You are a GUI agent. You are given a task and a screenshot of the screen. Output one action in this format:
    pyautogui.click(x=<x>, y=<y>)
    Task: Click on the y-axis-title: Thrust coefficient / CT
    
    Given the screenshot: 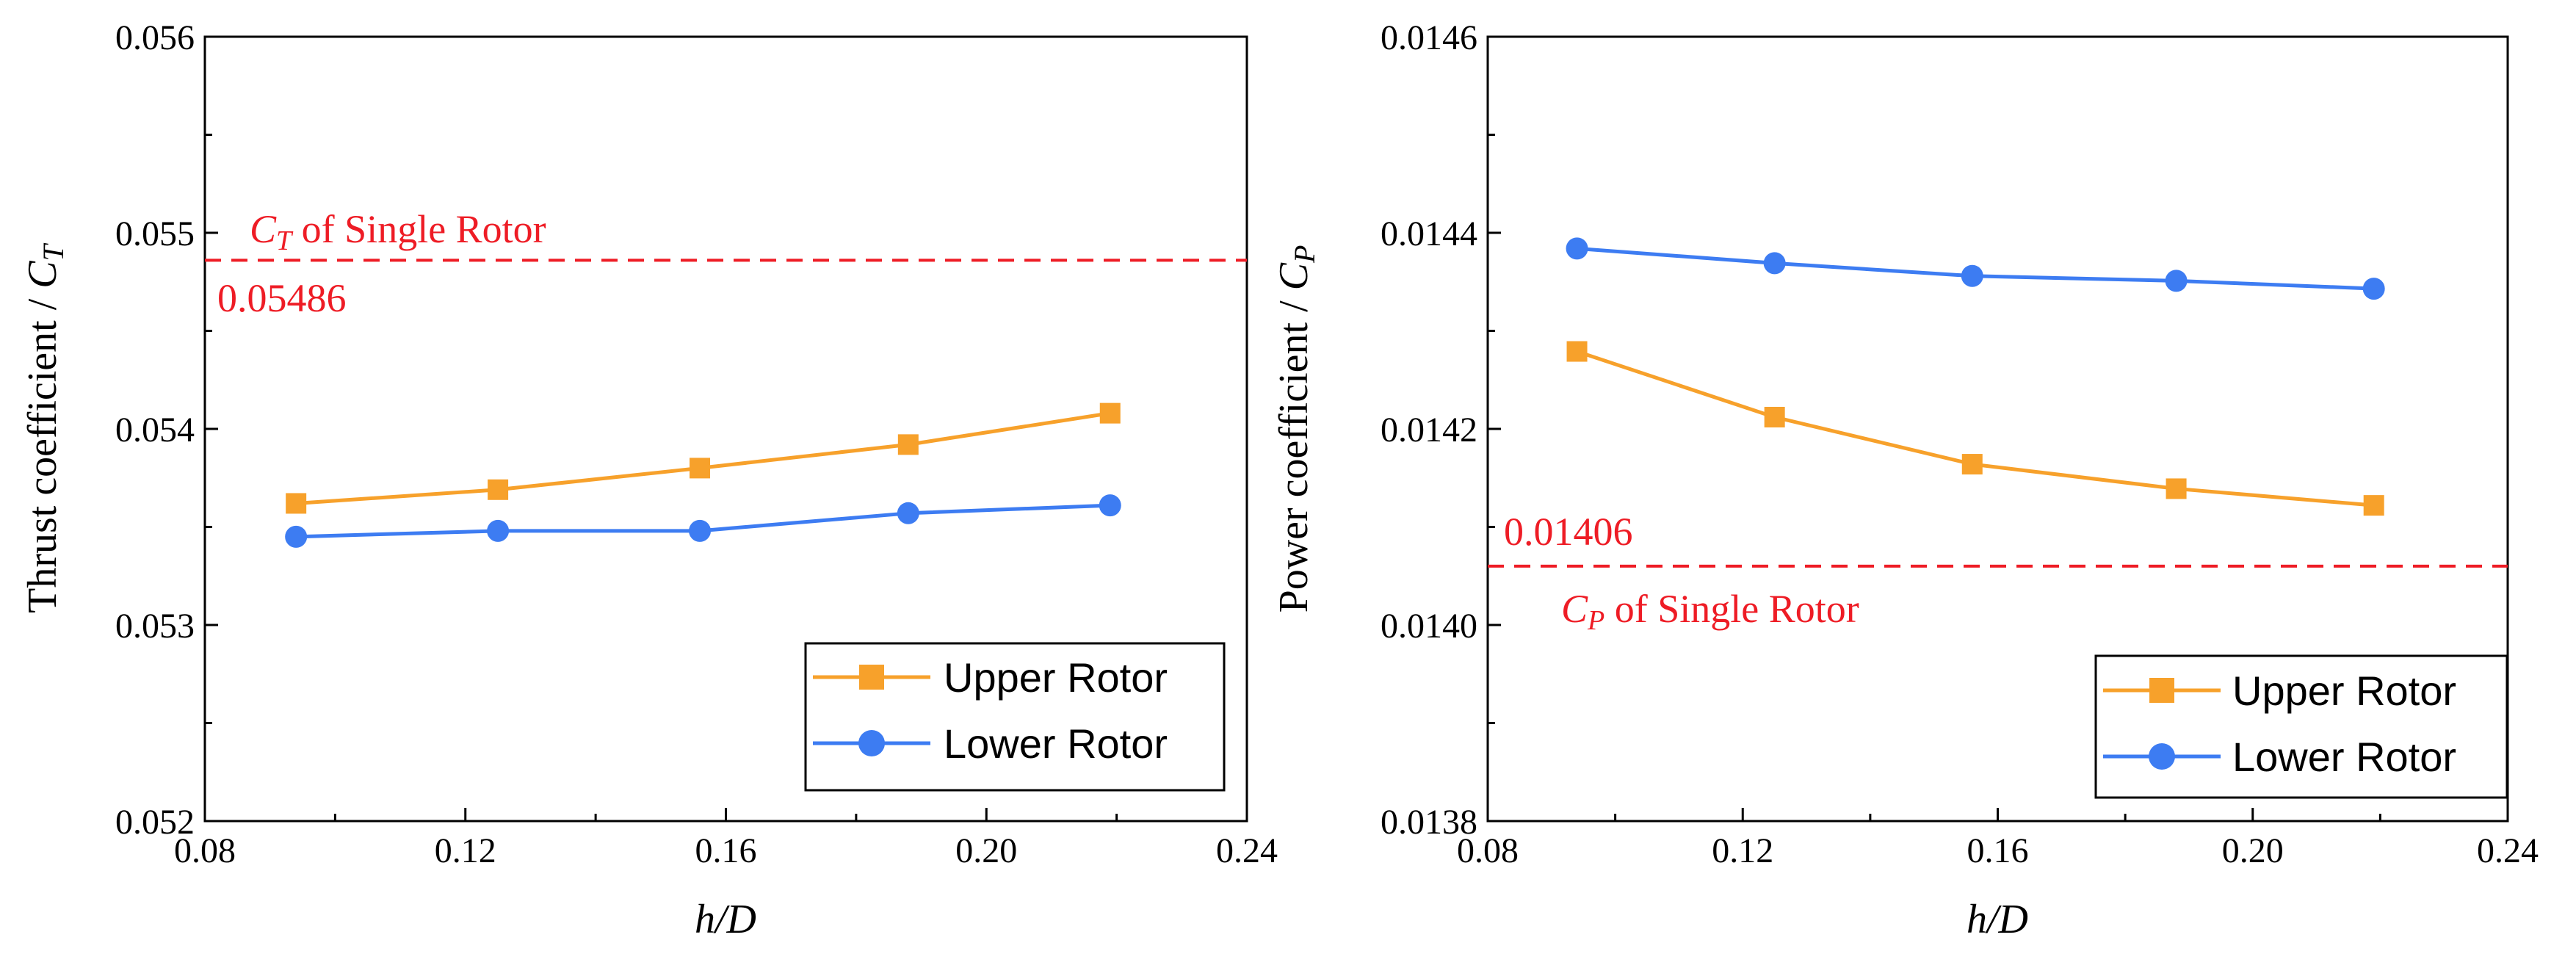 What is the action you would take?
    pyautogui.click(x=45, y=427)
    